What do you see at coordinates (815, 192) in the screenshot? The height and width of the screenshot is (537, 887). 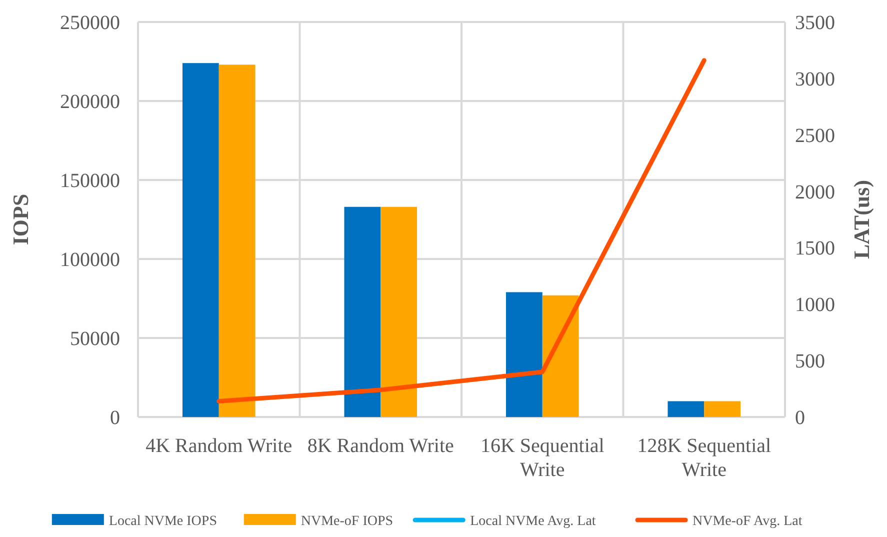 I see `y2-tick-label: 2000` at bounding box center [815, 192].